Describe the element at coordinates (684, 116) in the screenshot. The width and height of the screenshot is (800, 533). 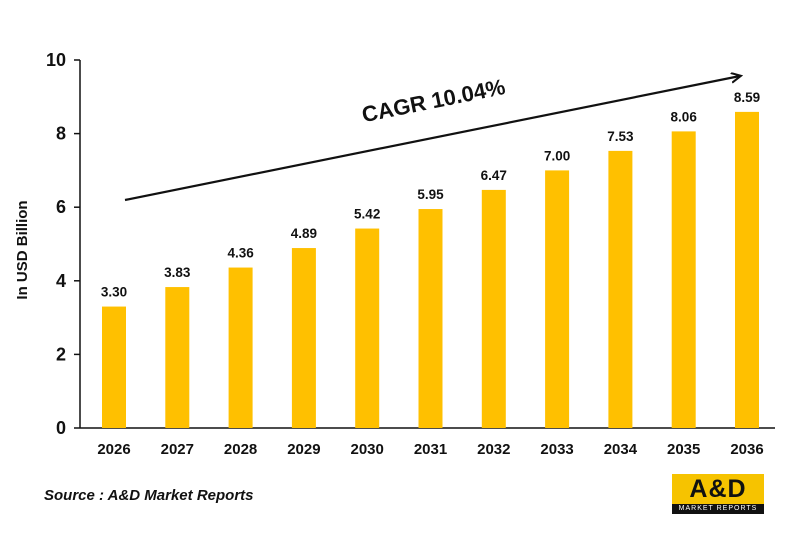
I see `data-label: 8.06` at that location.